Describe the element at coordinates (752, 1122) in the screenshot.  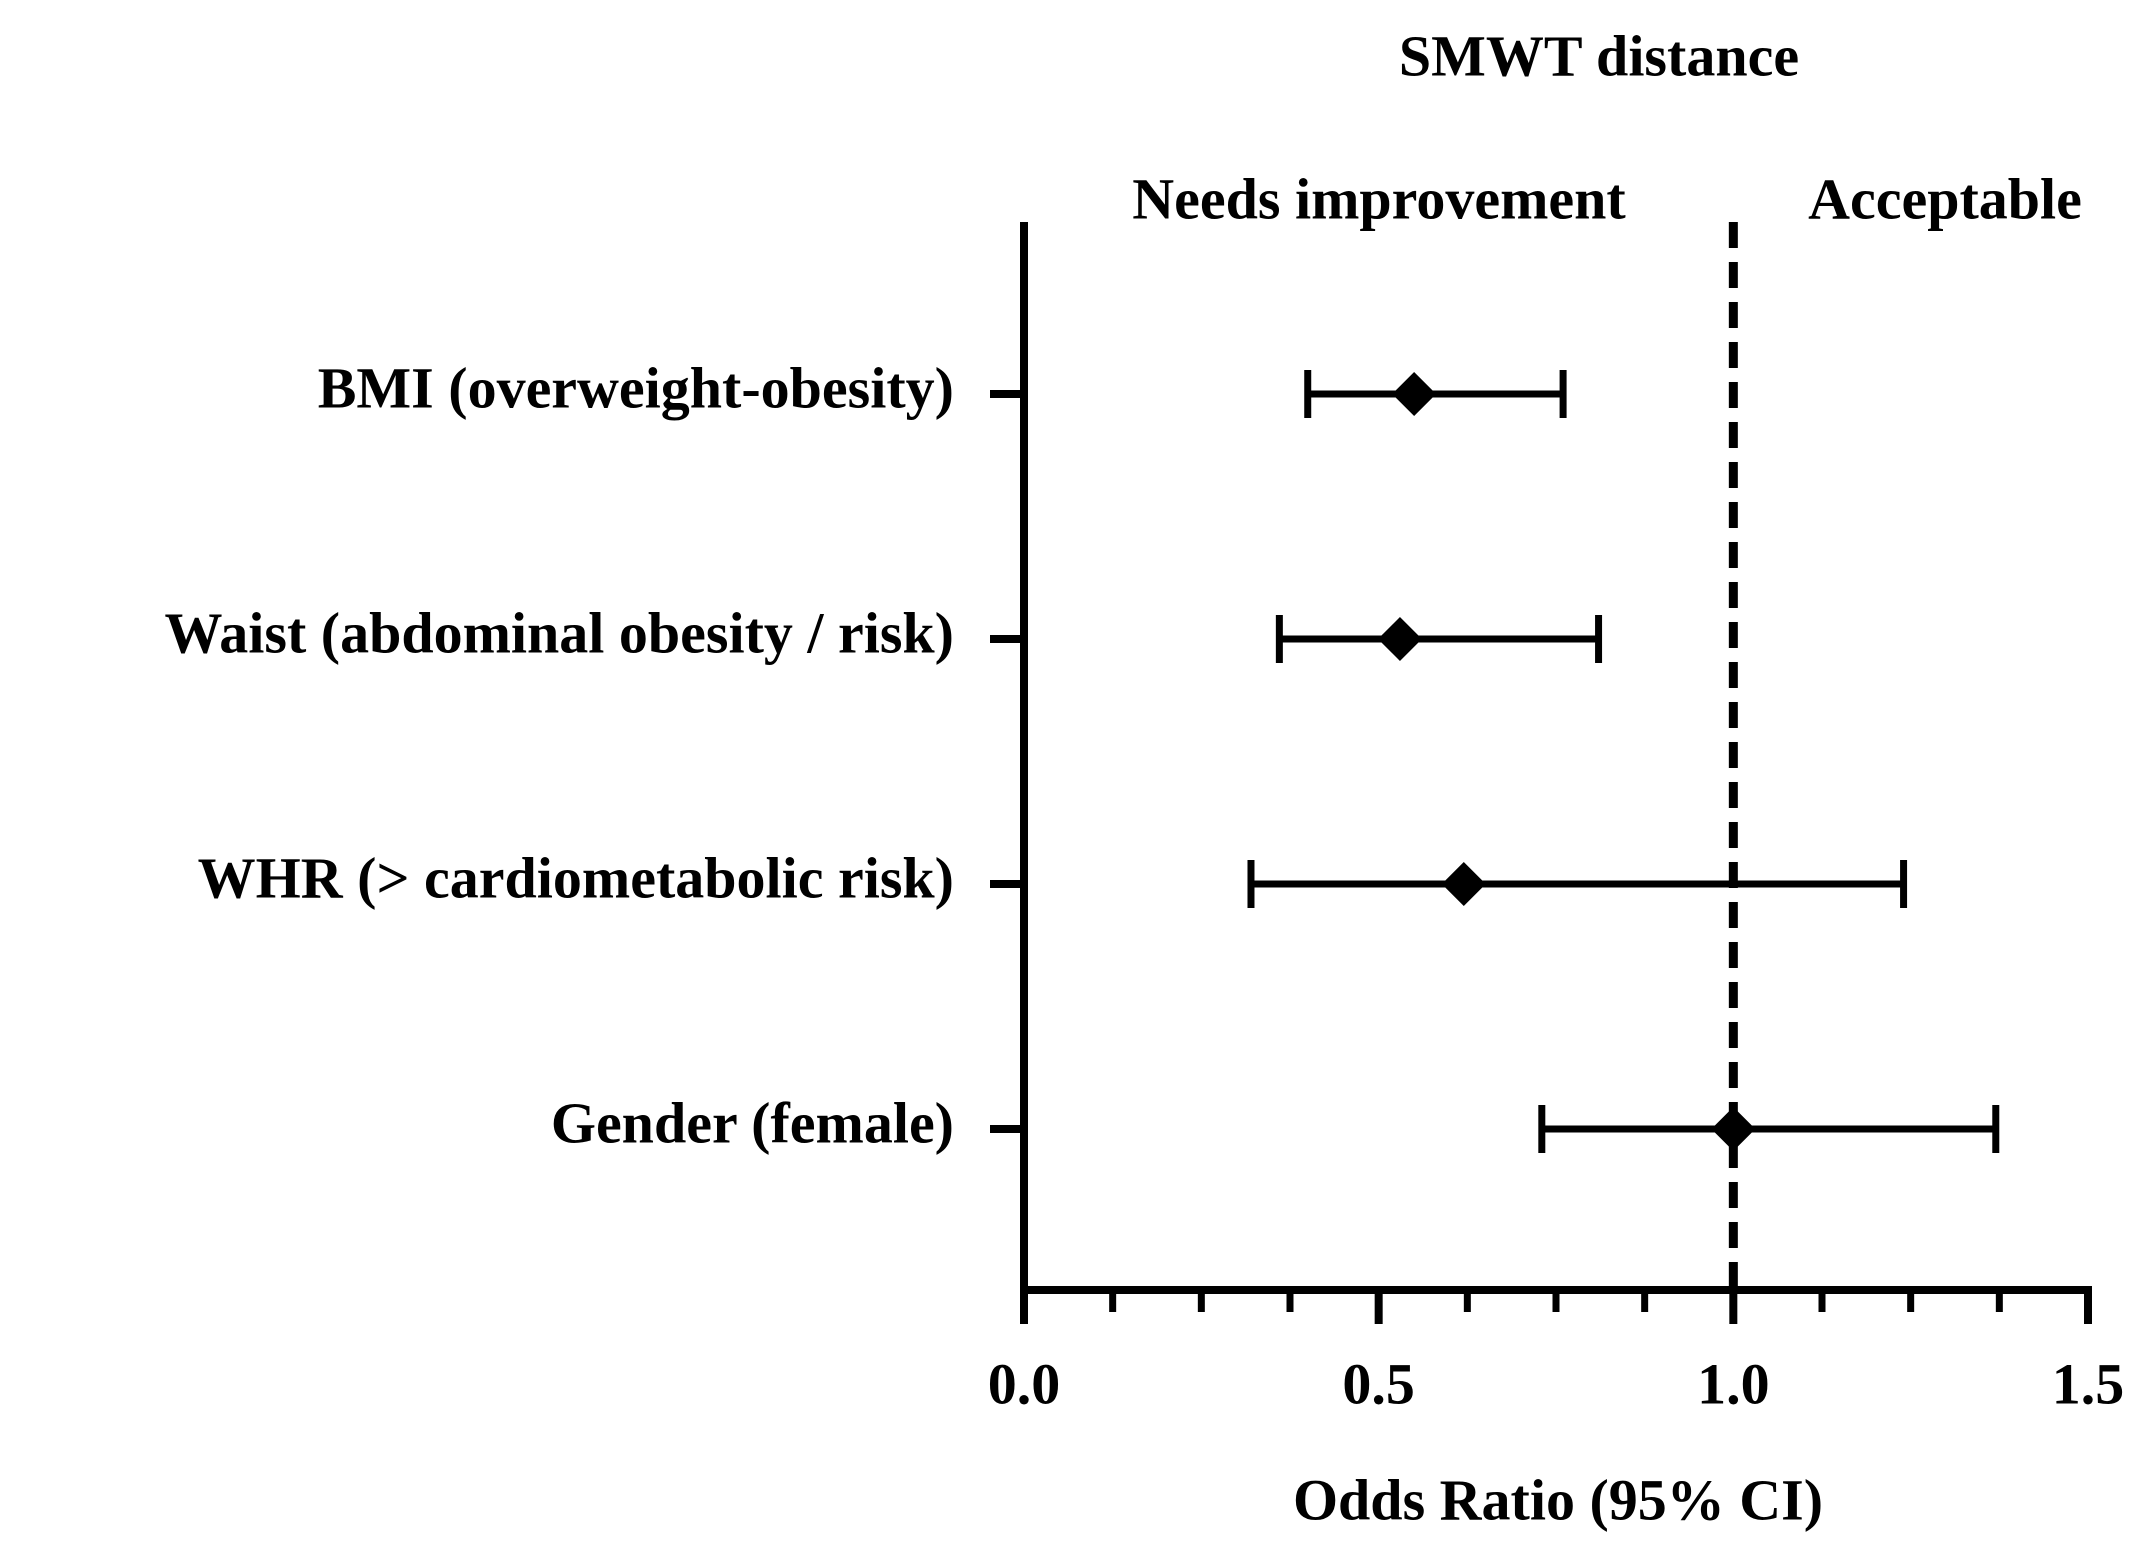
I see `y-tick-label: Gender (female)` at that location.